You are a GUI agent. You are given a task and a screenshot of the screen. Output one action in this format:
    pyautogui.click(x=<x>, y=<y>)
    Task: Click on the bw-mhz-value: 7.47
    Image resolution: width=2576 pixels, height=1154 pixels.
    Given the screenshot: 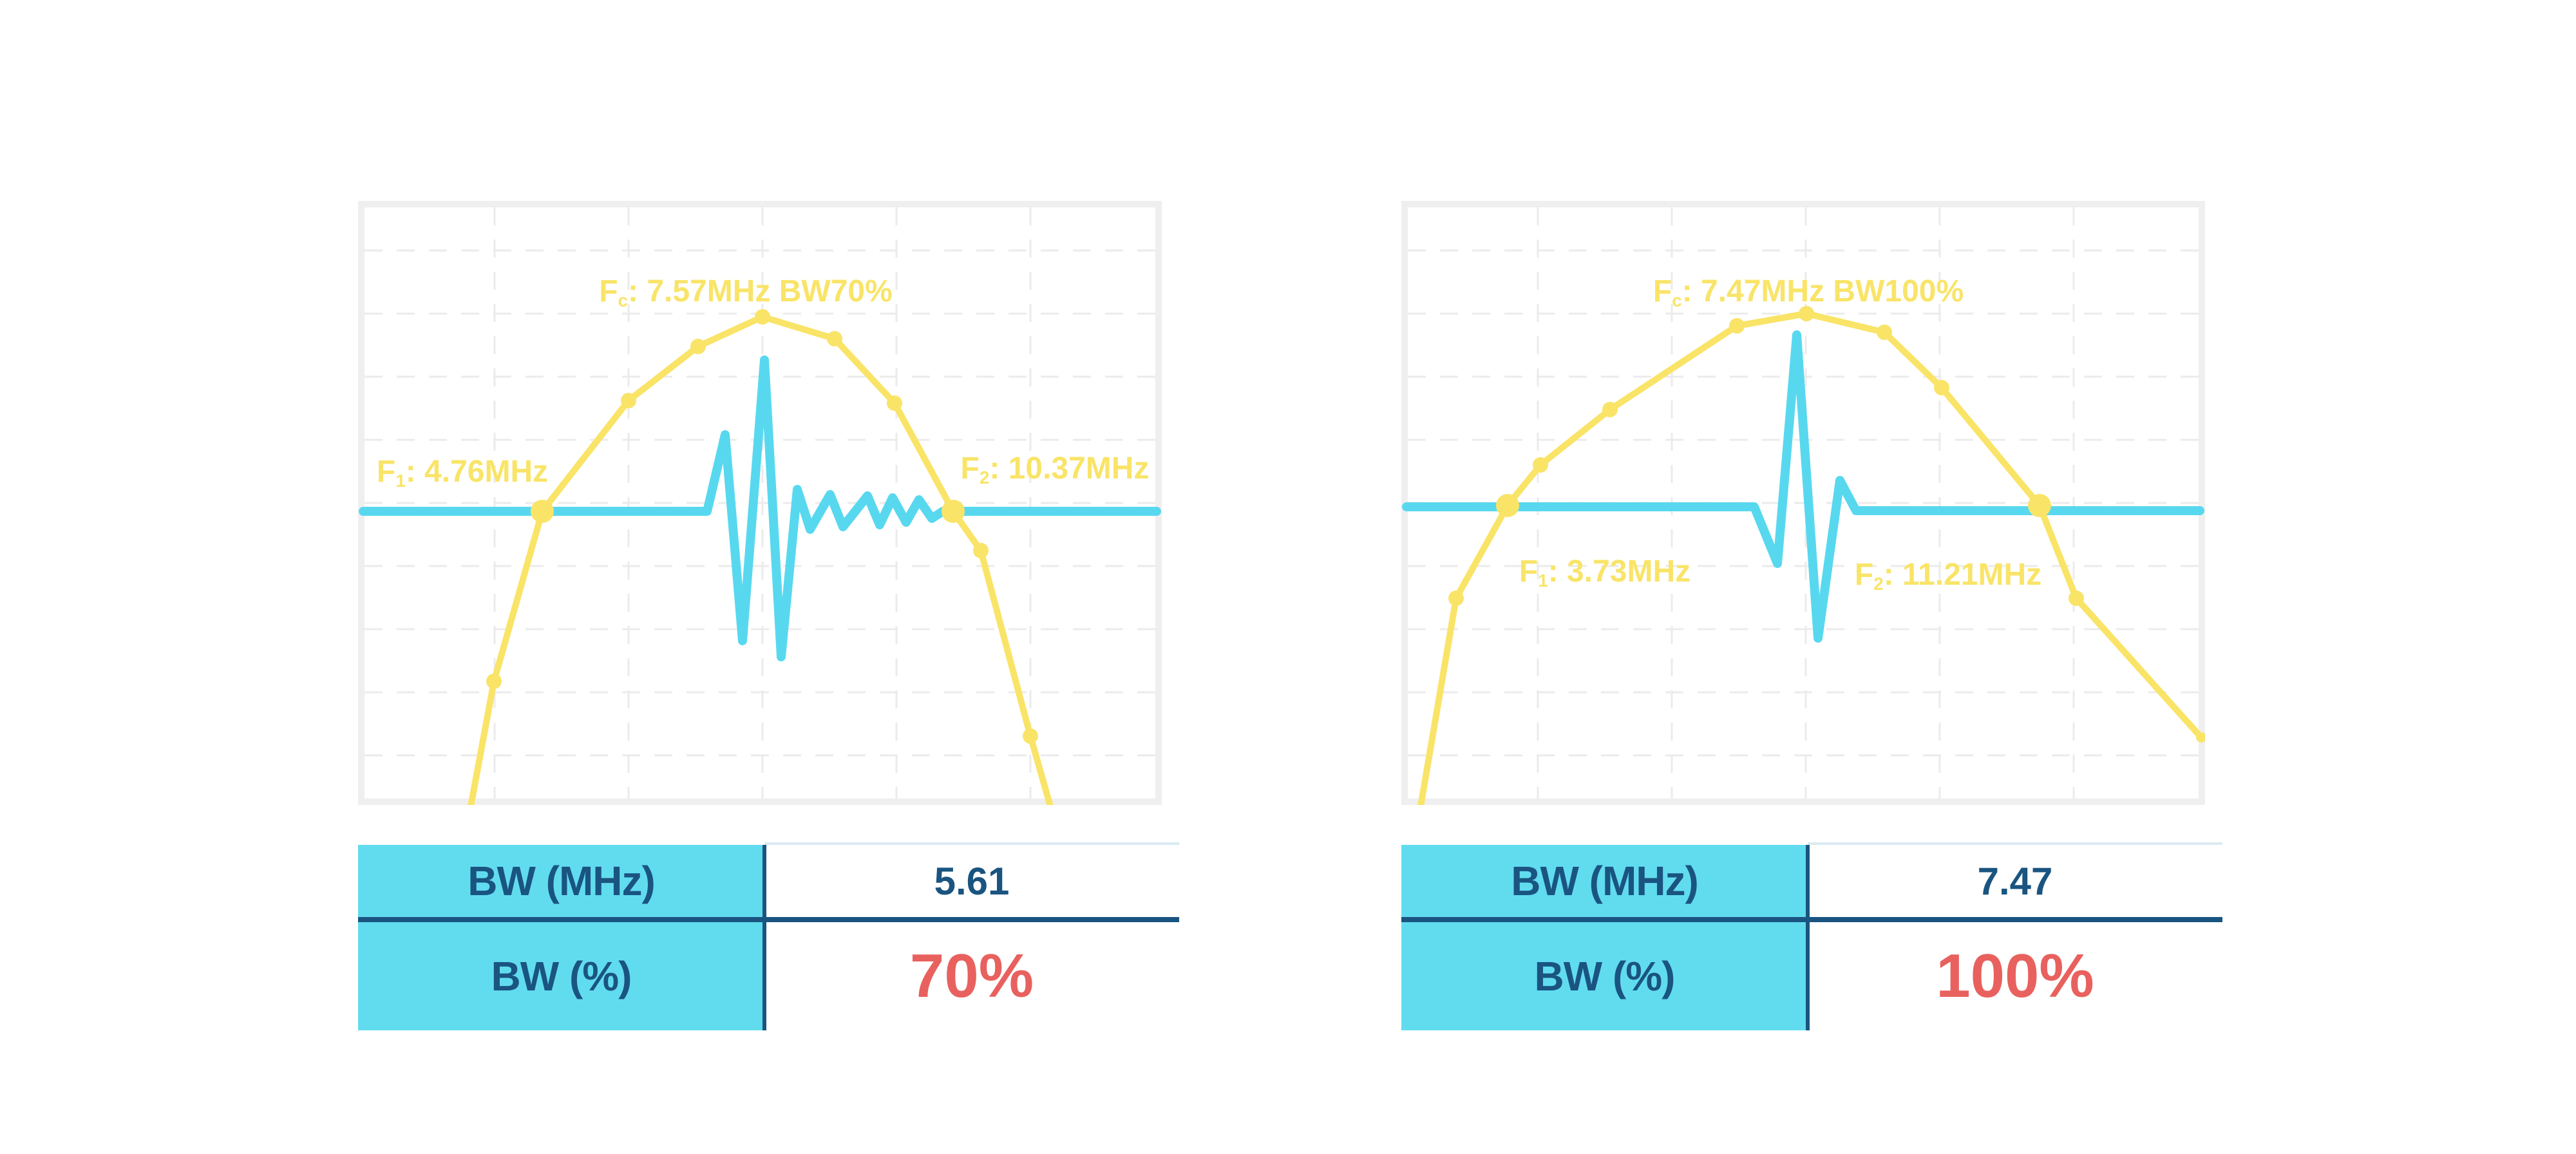 What is the action you would take?
    pyautogui.click(x=2015, y=881)
    